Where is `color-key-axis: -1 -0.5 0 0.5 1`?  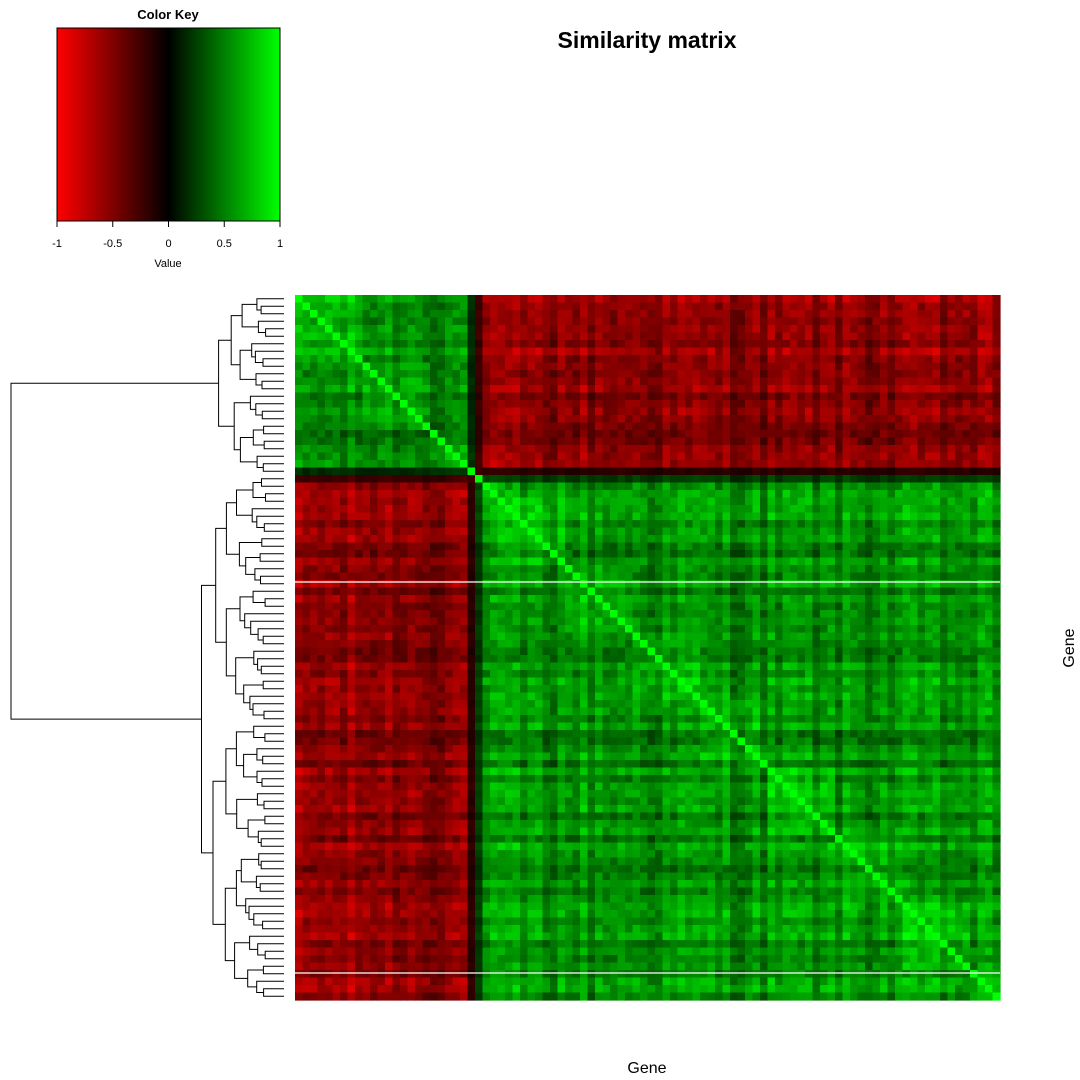 color-key-axis: -1 -0.5 0 0.5 1 is located at coordinates (167, 235).